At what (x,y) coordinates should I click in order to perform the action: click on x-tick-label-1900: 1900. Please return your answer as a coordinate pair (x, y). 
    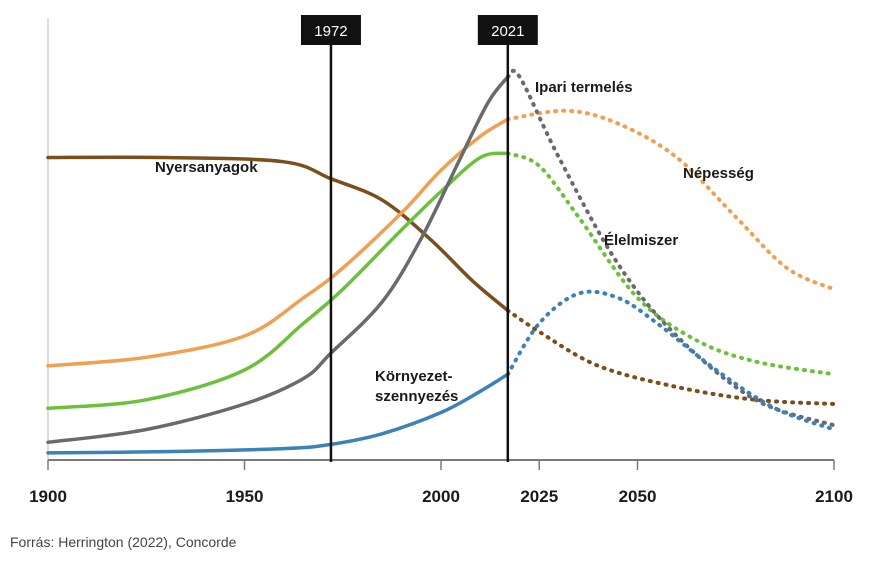
    Looking at the image, I should click on (48, 496).